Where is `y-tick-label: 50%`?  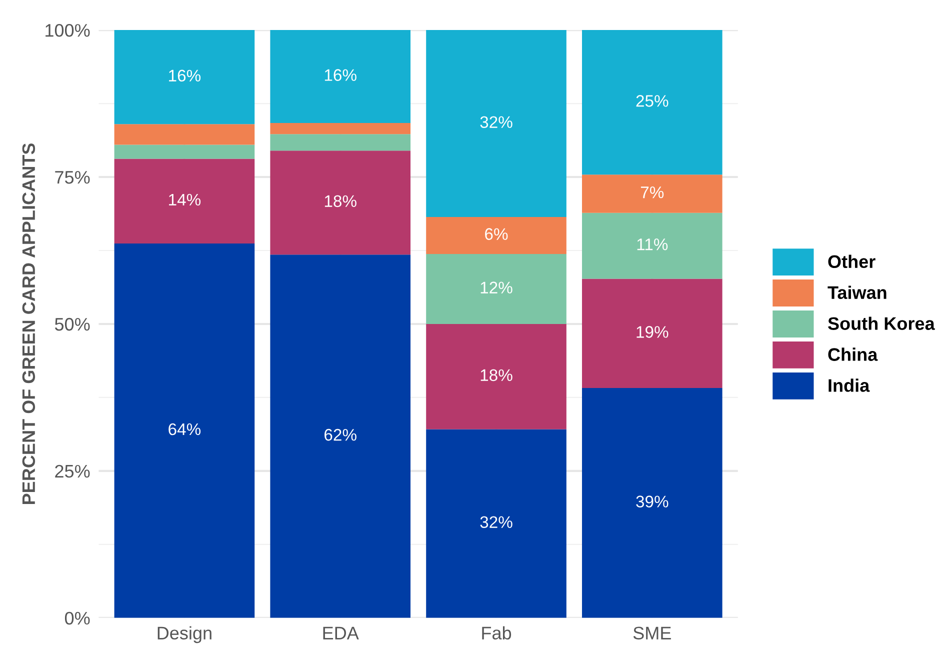
y-tick-label: 50% is located at coordinates (72, 324).